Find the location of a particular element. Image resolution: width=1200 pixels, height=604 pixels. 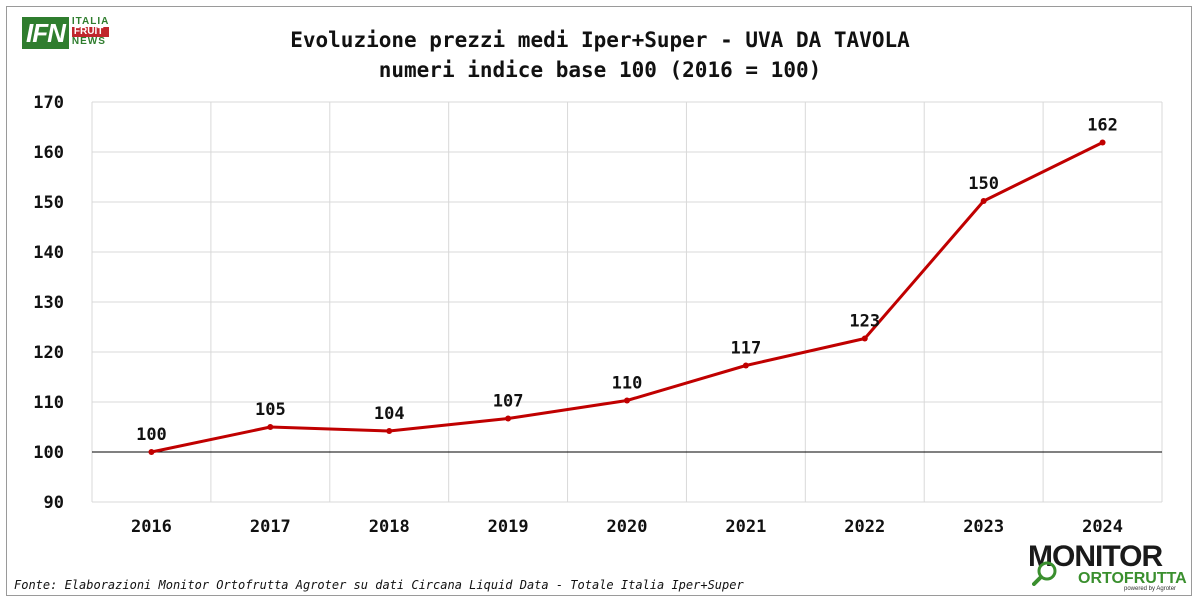

brand-line3: powered by Agroter is located at coordinates (1150, 589).